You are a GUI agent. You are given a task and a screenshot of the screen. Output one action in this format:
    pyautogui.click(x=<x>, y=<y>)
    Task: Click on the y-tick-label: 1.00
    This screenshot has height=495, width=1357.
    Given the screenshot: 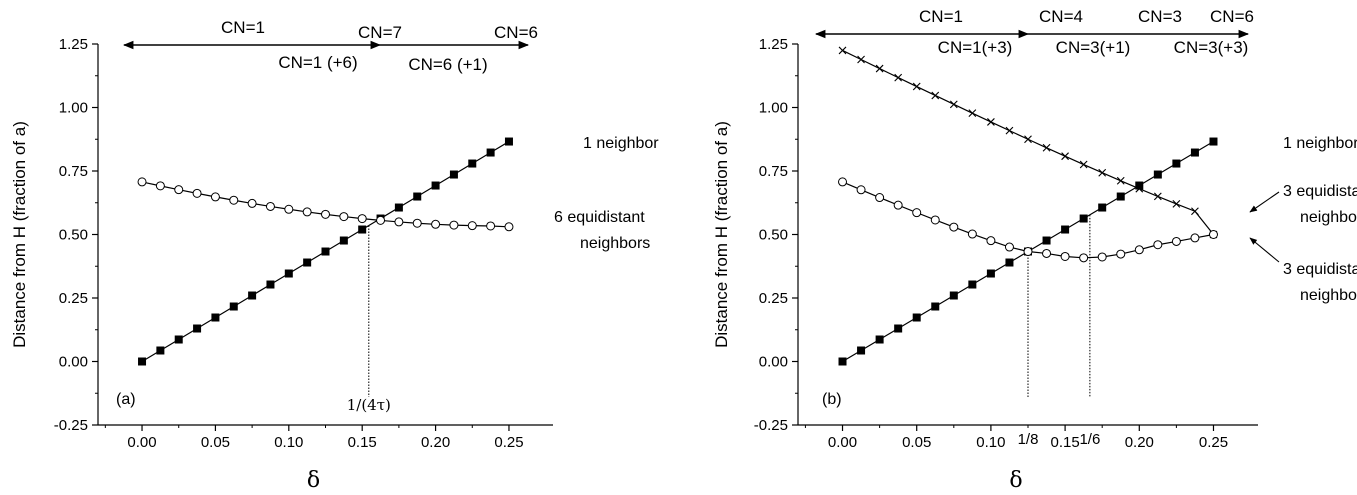 What is the action you would take?
    pyautogui.click(x=773, y=108)
    